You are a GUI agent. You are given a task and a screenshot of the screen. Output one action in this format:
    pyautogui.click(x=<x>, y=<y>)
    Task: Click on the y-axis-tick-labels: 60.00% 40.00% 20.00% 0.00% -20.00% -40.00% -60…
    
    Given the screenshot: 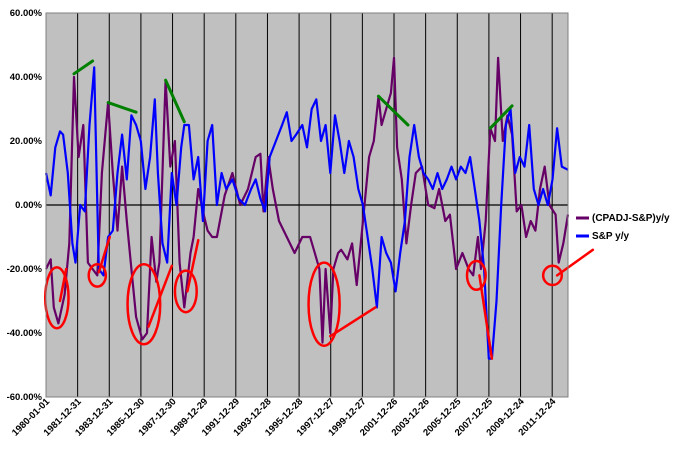 What is the action you would take?
    pyautogui.click(x=25, y=205)
    